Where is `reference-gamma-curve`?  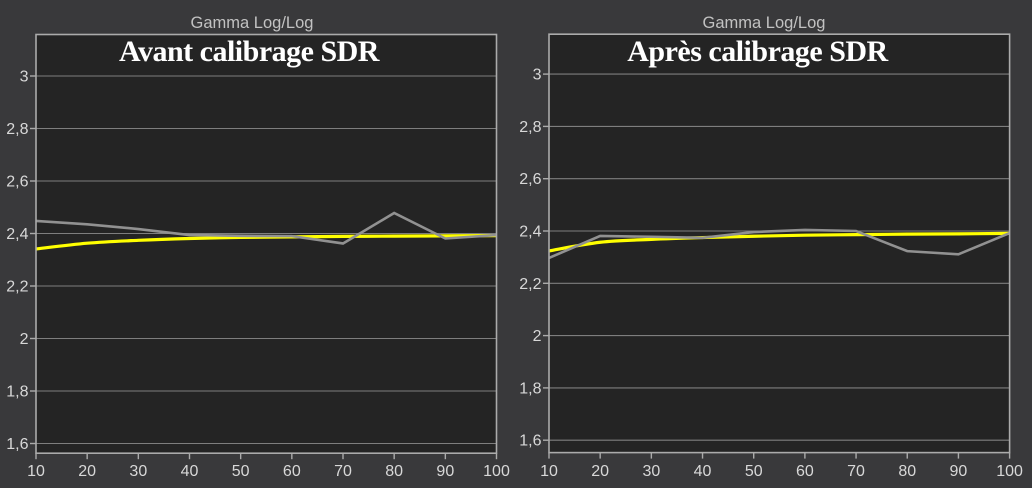 reference-gamma-curve is located at coordinates (779, 242).